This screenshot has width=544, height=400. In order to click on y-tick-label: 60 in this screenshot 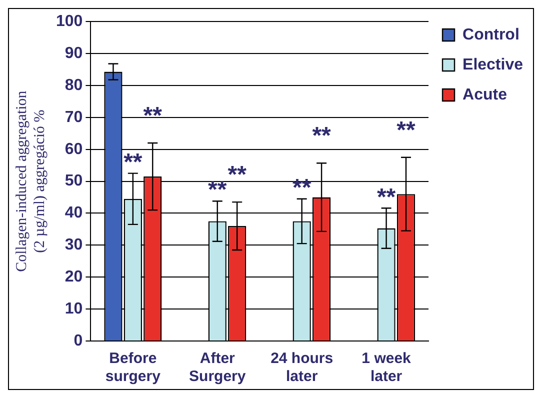, I will do `click(73, 149)`.